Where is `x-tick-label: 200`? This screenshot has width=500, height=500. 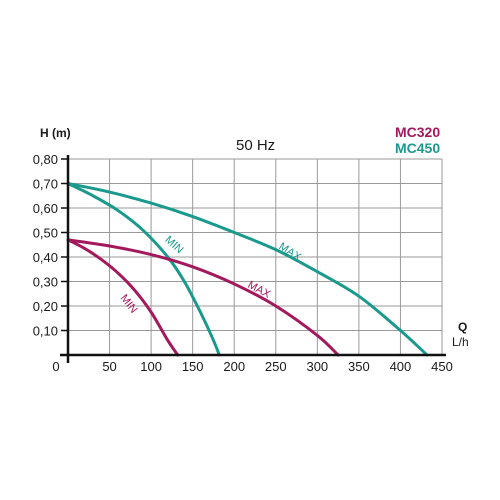
x-tick-label: 200 is located at coordinates (234, 366).